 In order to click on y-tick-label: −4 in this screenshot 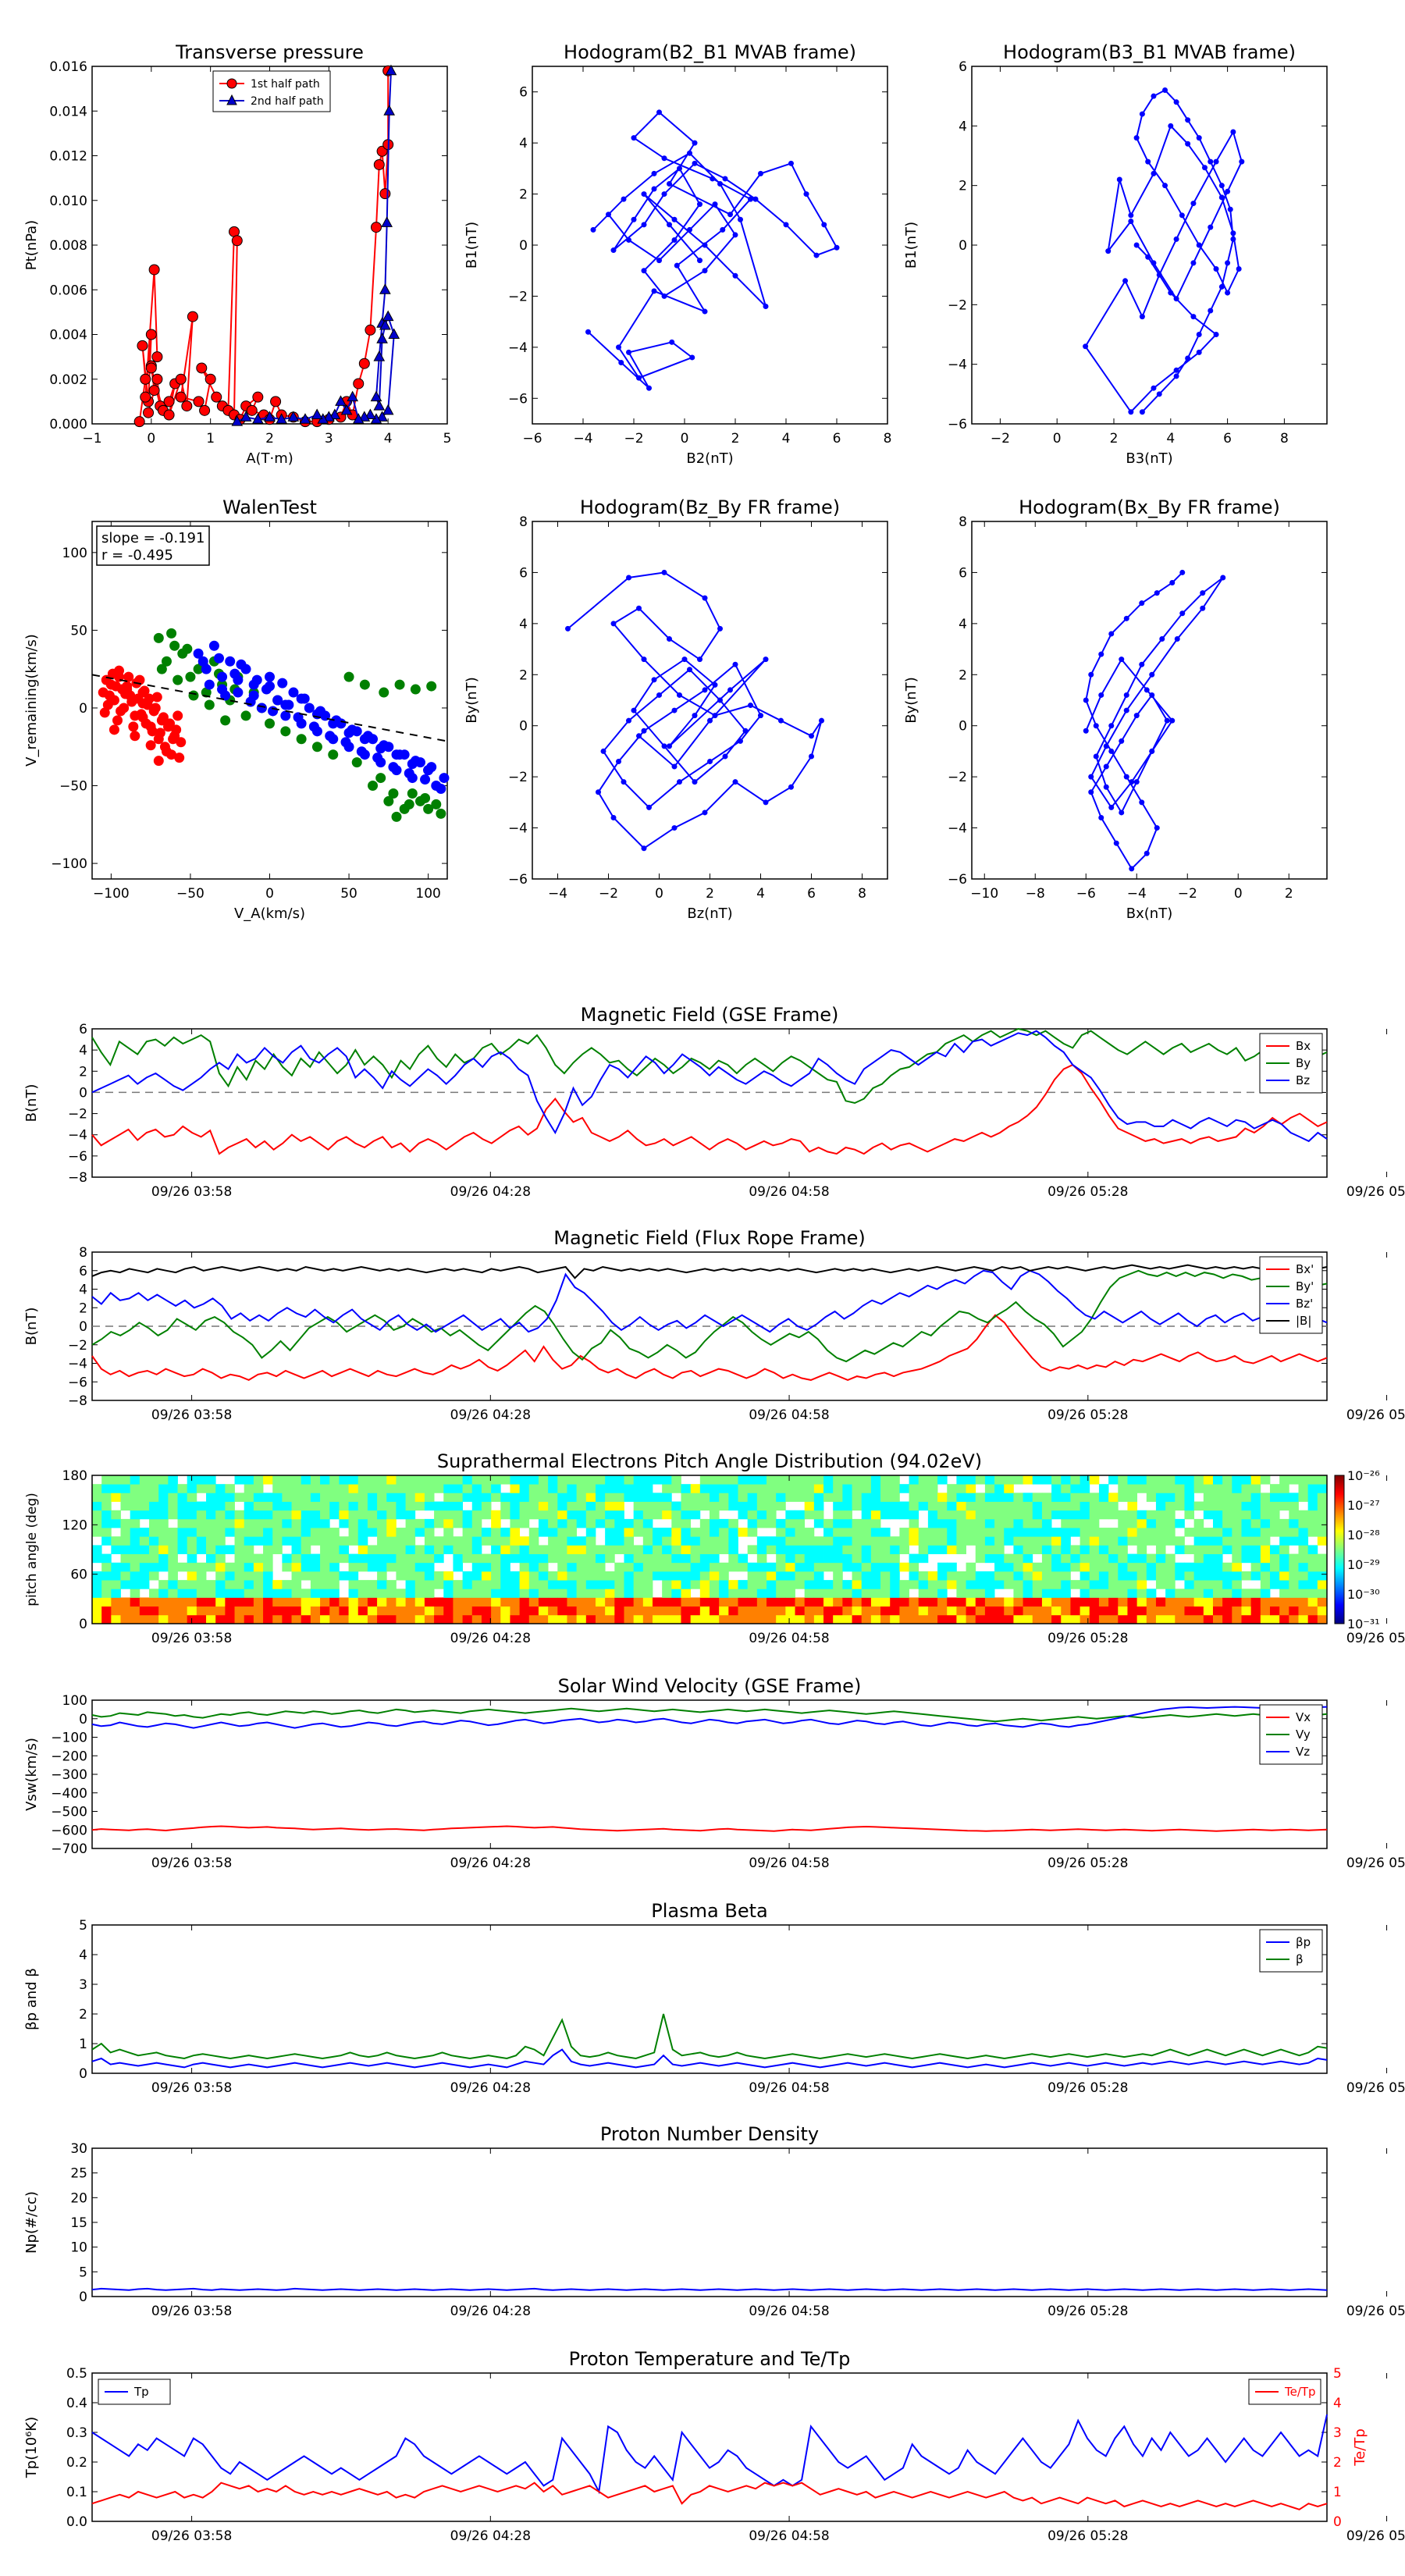, I will do `click(958, 365)`.